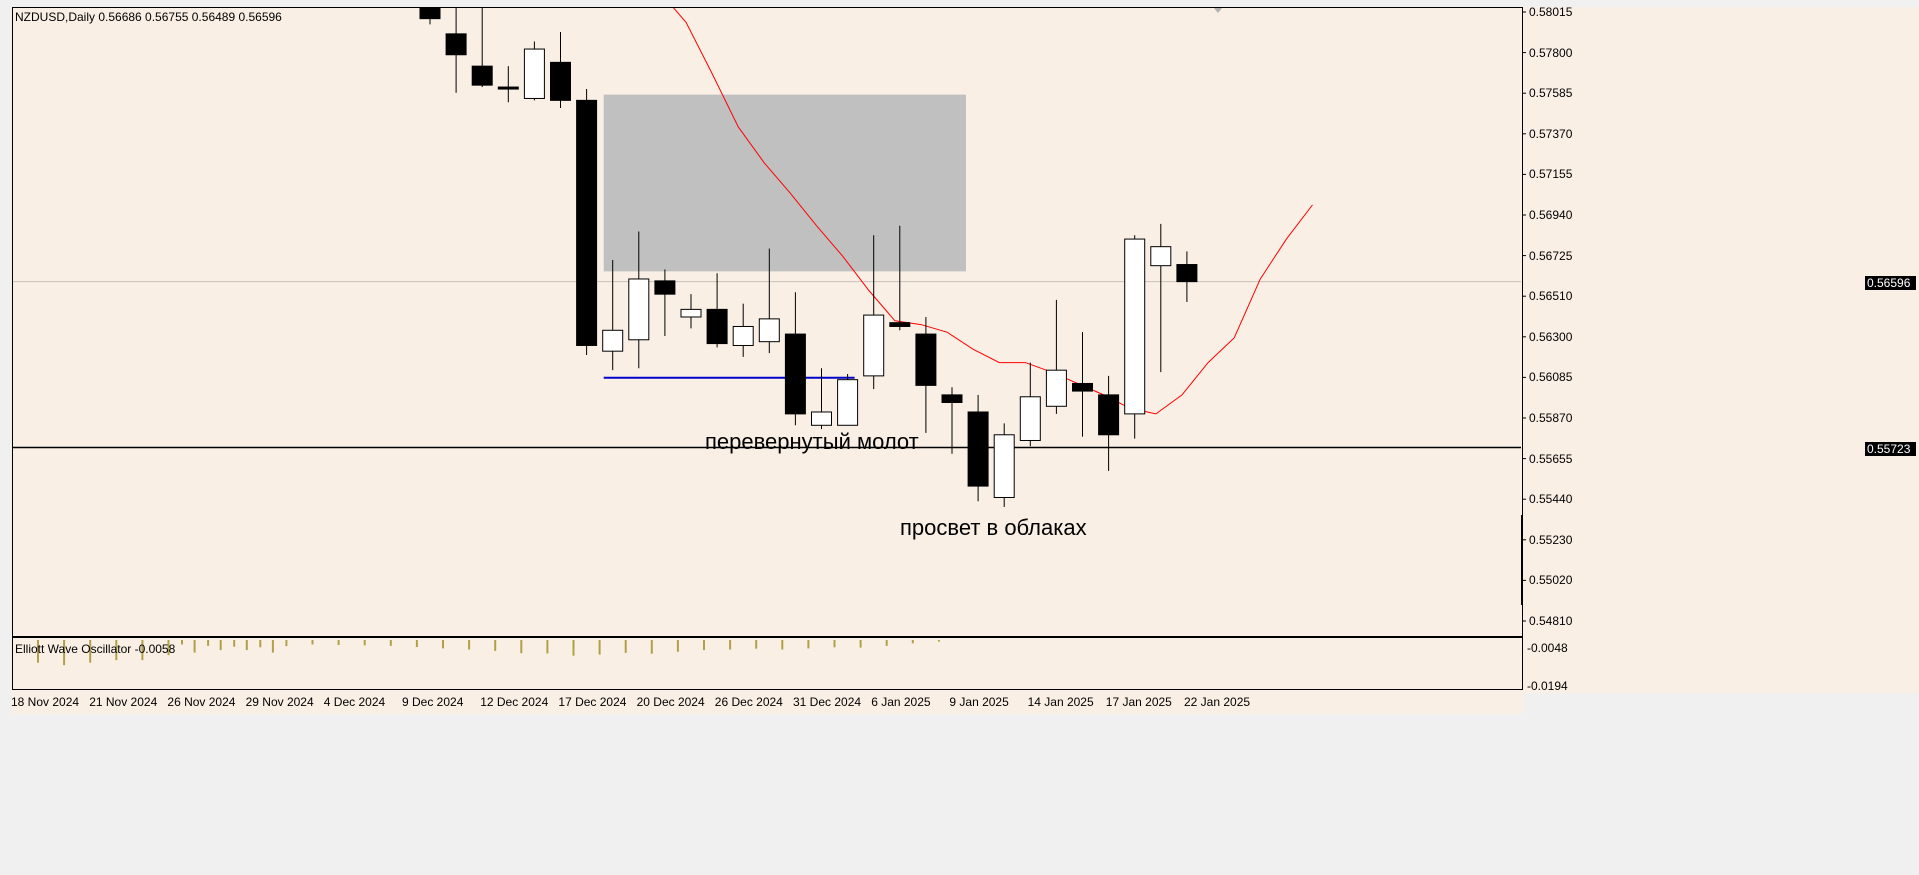 This screenshot has width=1919, height=875. I want to click on price-axis-label: 0.55230, so click(1551, 539).